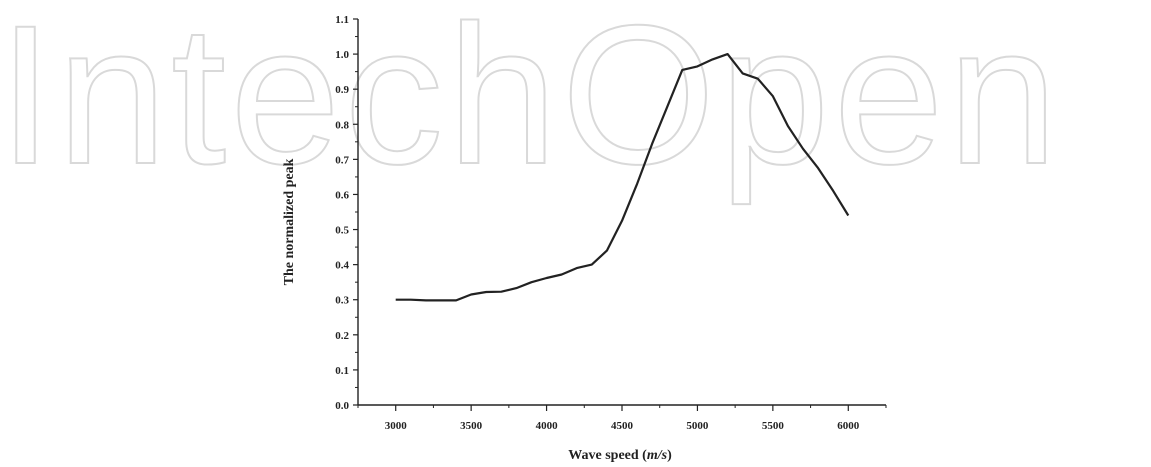  What do you see at coordinates (346, 213) in the screenshot?
I see `y-axis-ticks: 0.0 0.1 0.2 0.3 0.4 0.5 0.6 0.7 0.8 0.9 1.0 1.1` at bounding box center [346, 213].